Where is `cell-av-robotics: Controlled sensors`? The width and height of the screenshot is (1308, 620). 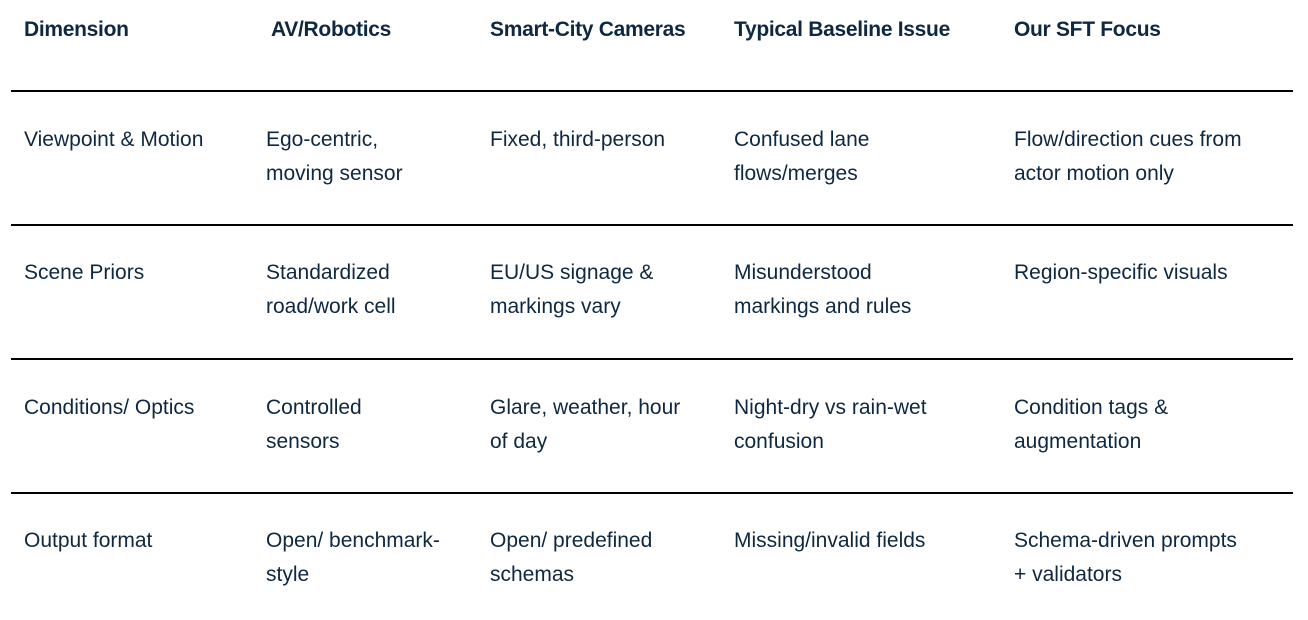
cell-av-robotics: Controlled sensors is located at coordinates (314, 424).